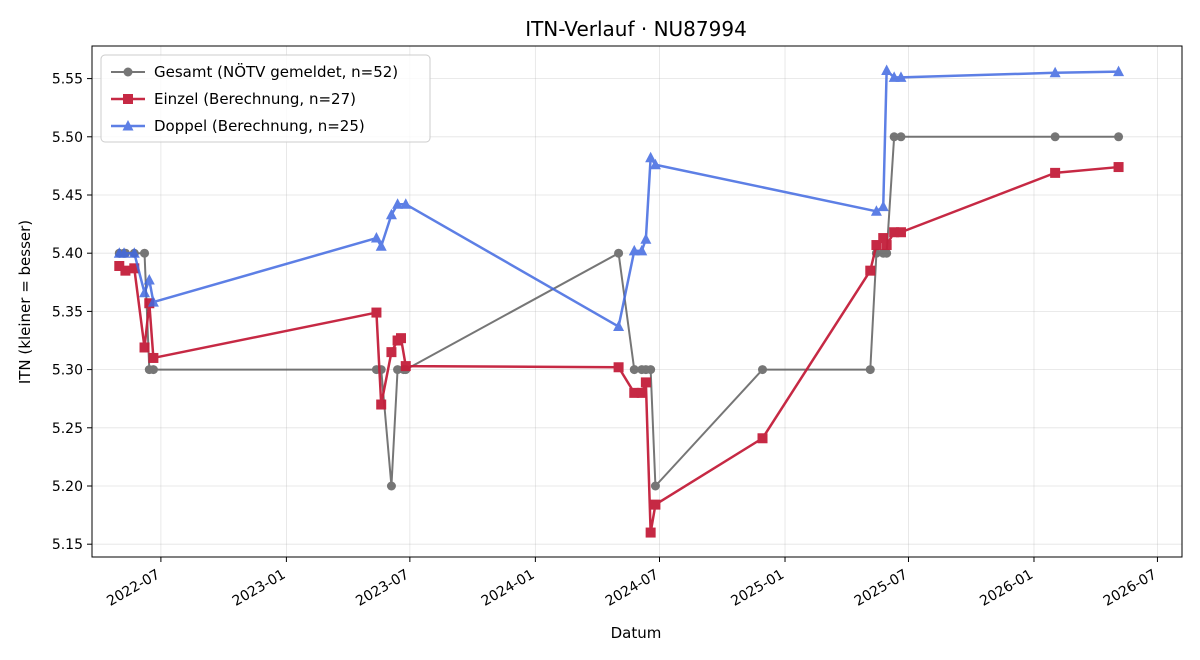  Describe the element at coordinates (259, 126) in the screenshot. I see `legend-label: Doppel (Berechnung, n=25)` at that location.